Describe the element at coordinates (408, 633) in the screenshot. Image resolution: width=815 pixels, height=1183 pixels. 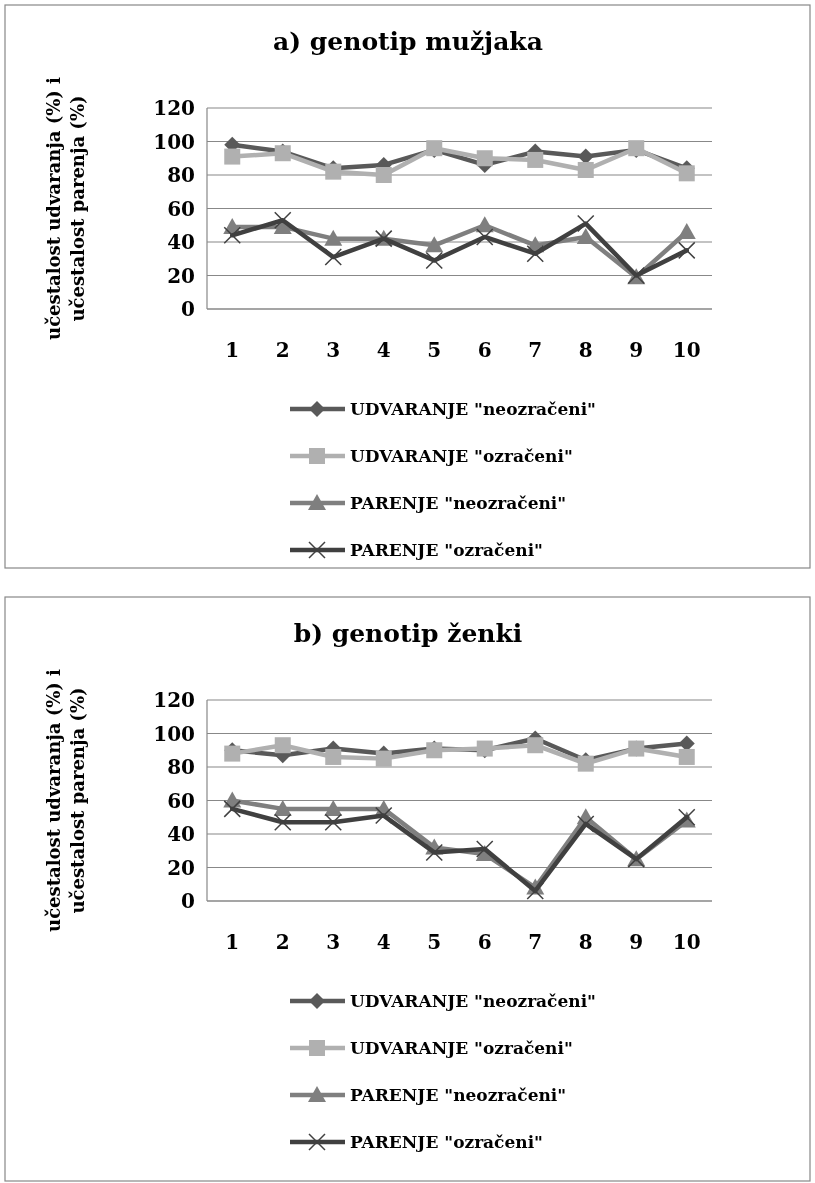
I see `chart-title: b) genotip ženki` at that location.